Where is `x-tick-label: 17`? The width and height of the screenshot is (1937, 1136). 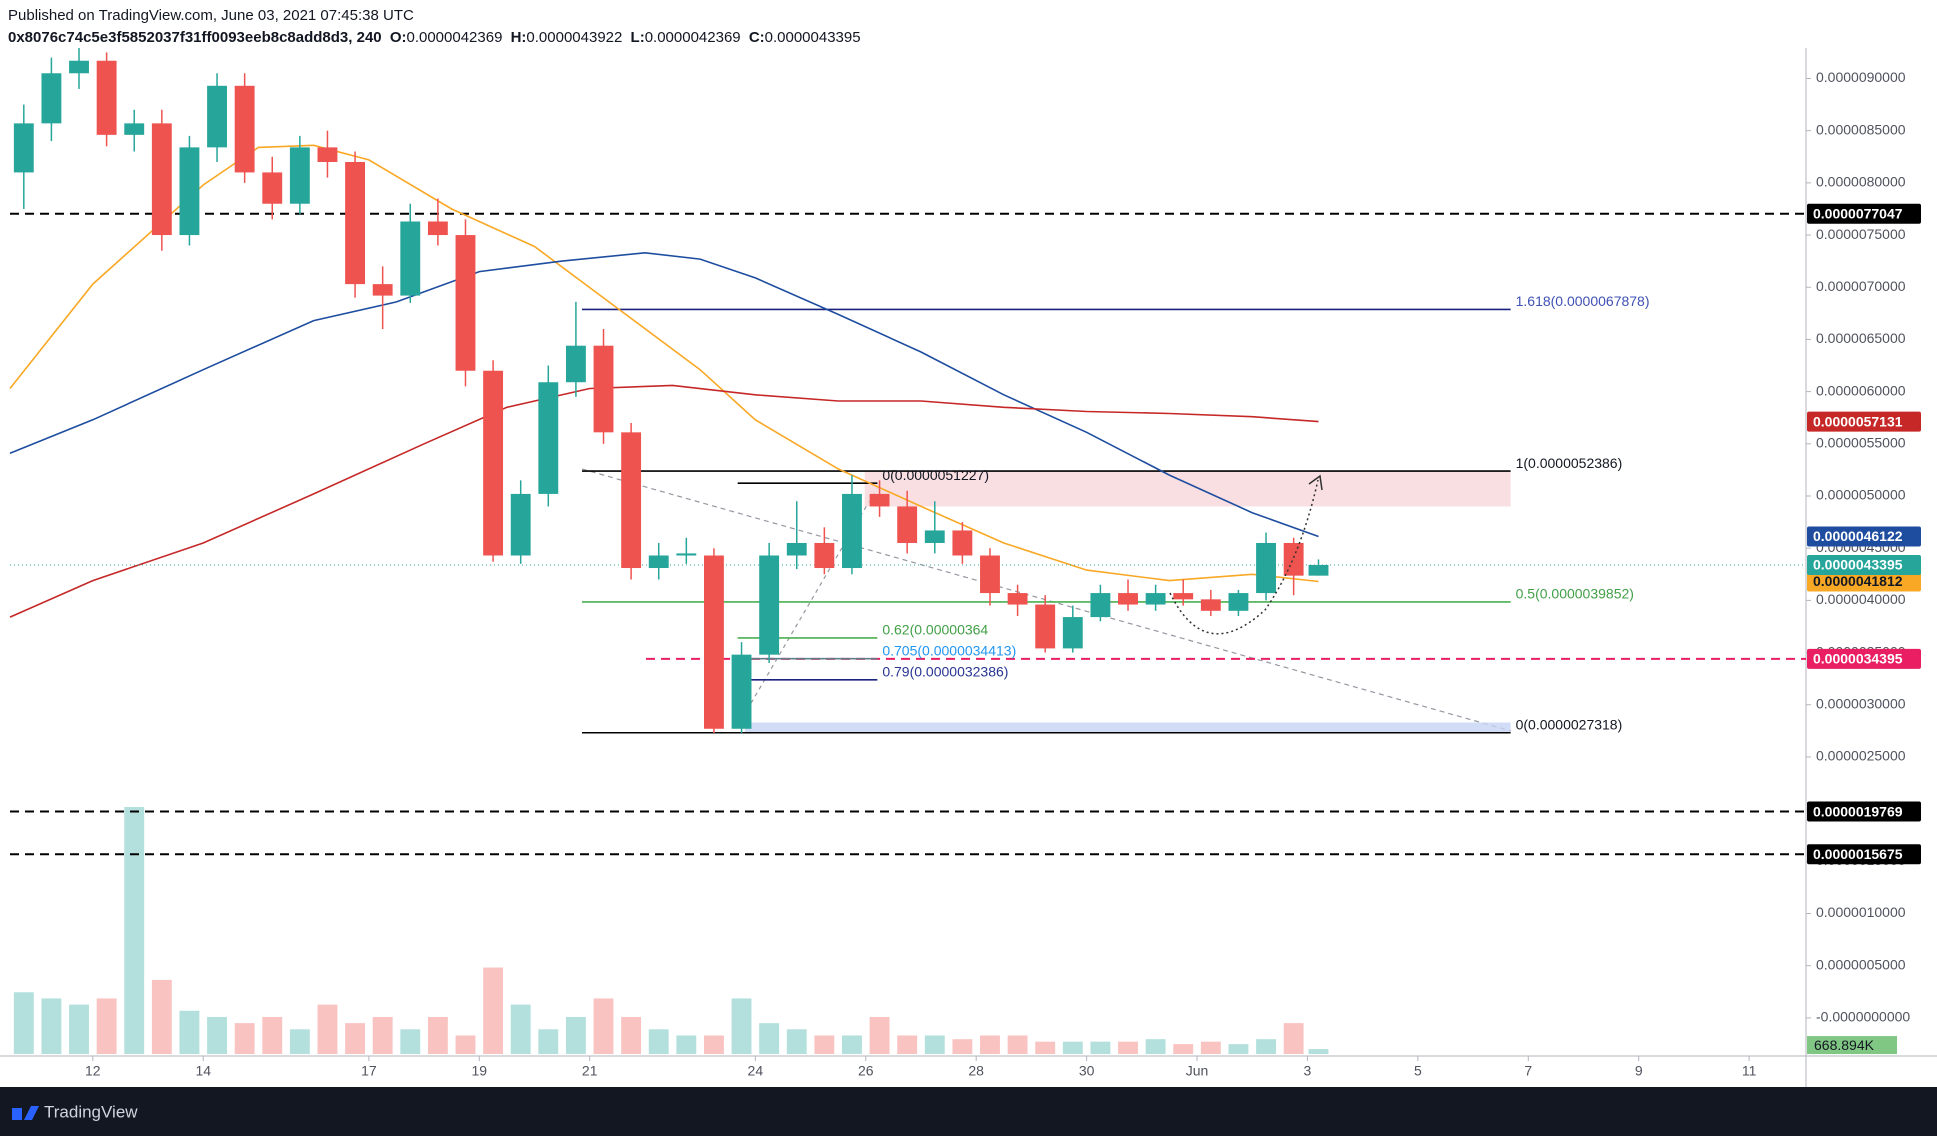 x-tick-label: 17 is located at coordinates (369, 1071).